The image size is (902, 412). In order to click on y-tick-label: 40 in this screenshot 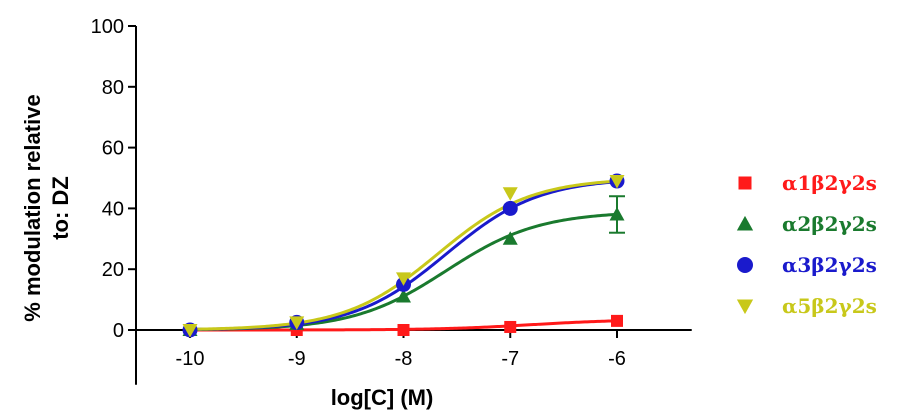, I will do `click(113, 209)`.